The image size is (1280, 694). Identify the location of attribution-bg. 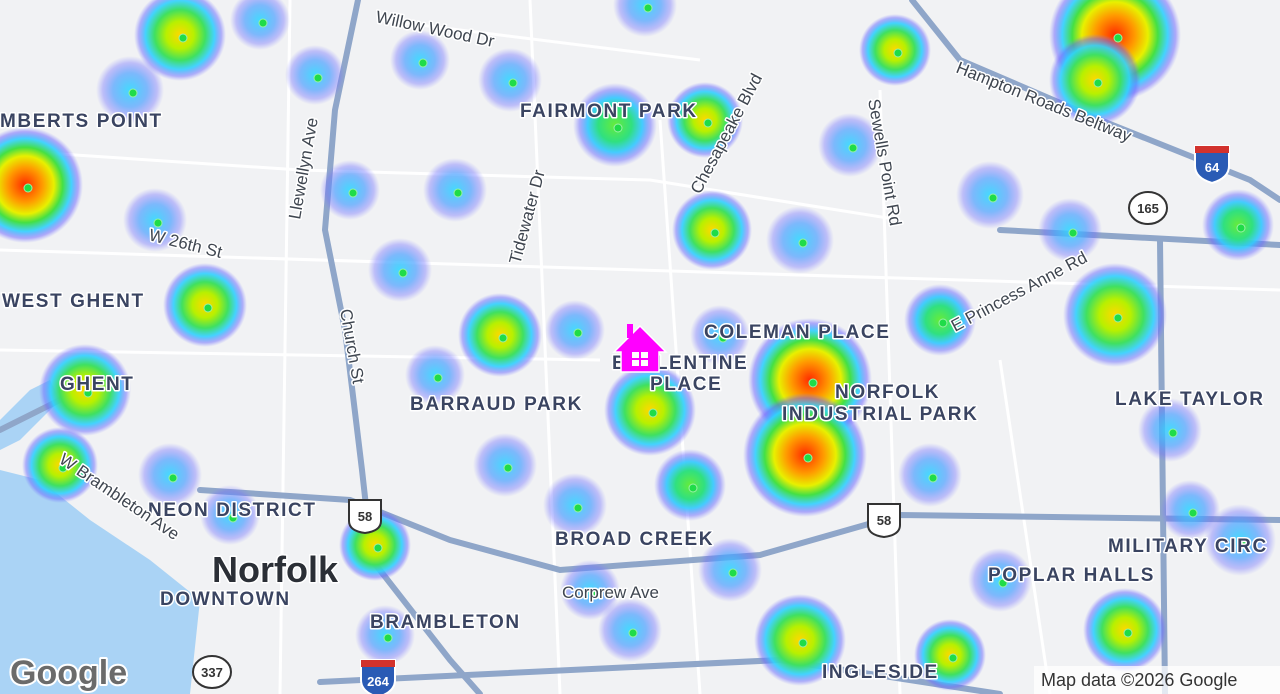
(1157, 680).